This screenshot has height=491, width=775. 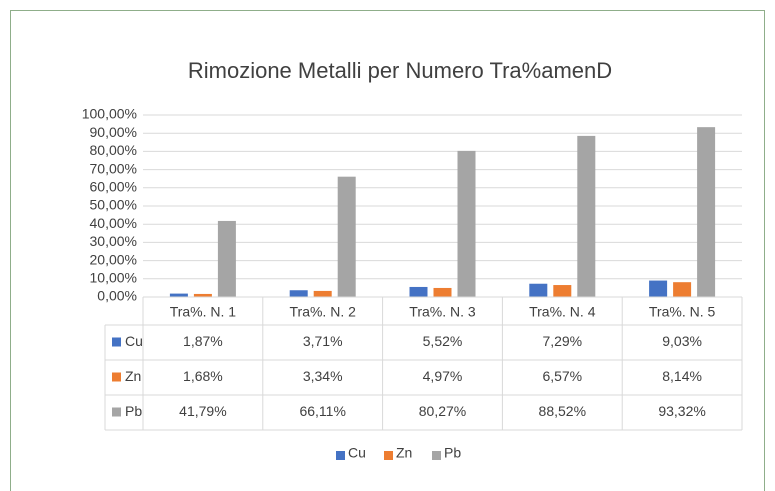 I want to click on y-tick-label: 100,00%, so click(x=109, y=114).